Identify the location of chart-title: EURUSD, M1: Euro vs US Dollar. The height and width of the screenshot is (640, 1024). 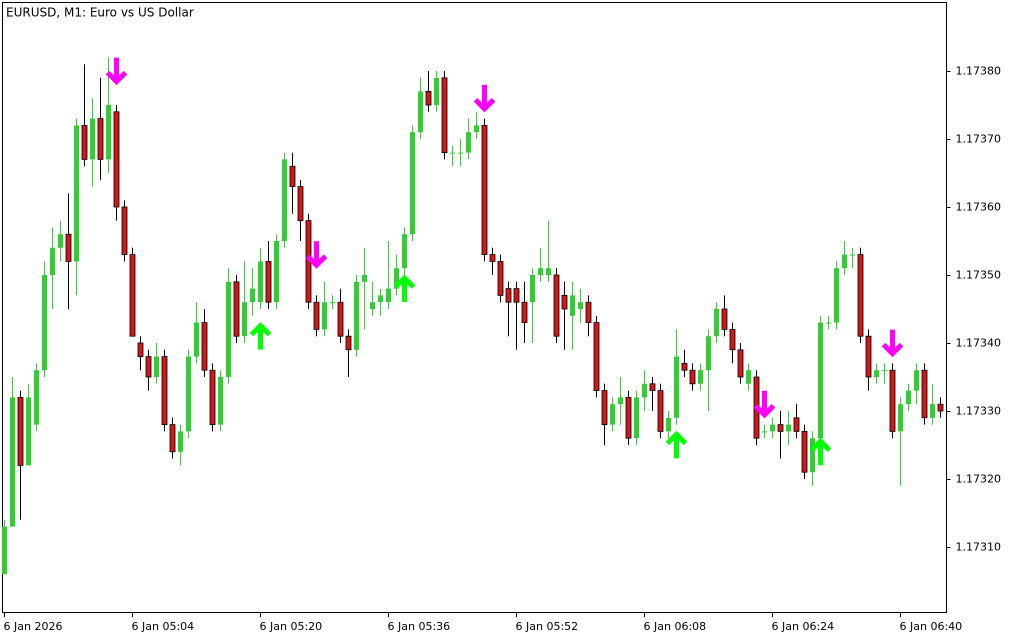
(100, 13).